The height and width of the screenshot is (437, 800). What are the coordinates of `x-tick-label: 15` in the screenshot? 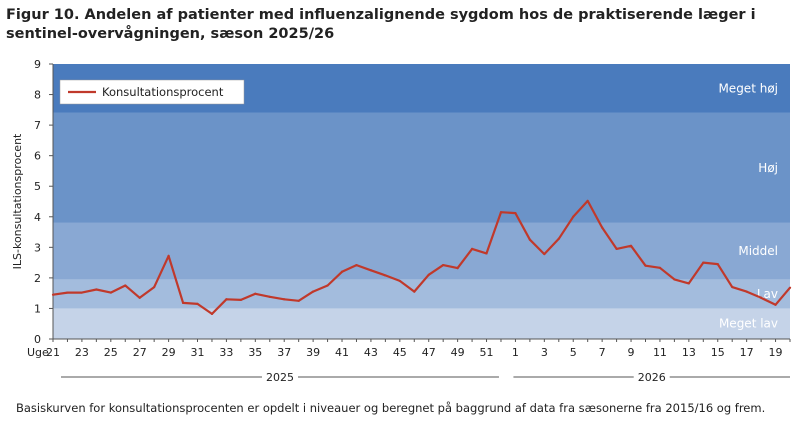 It's located at (718, 352).